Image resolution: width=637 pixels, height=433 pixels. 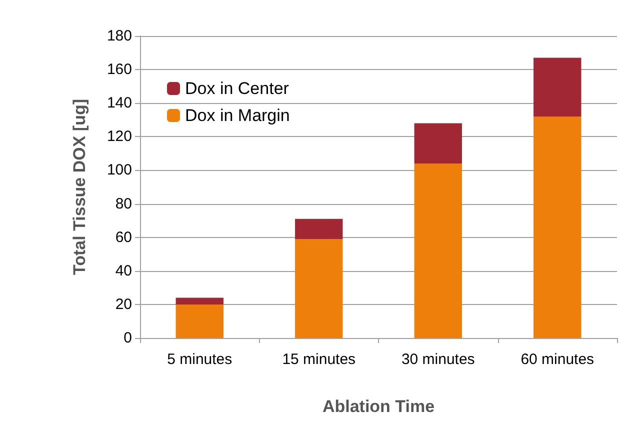 I want to click on y-tick-label: 120, so click(x=119, y=137).